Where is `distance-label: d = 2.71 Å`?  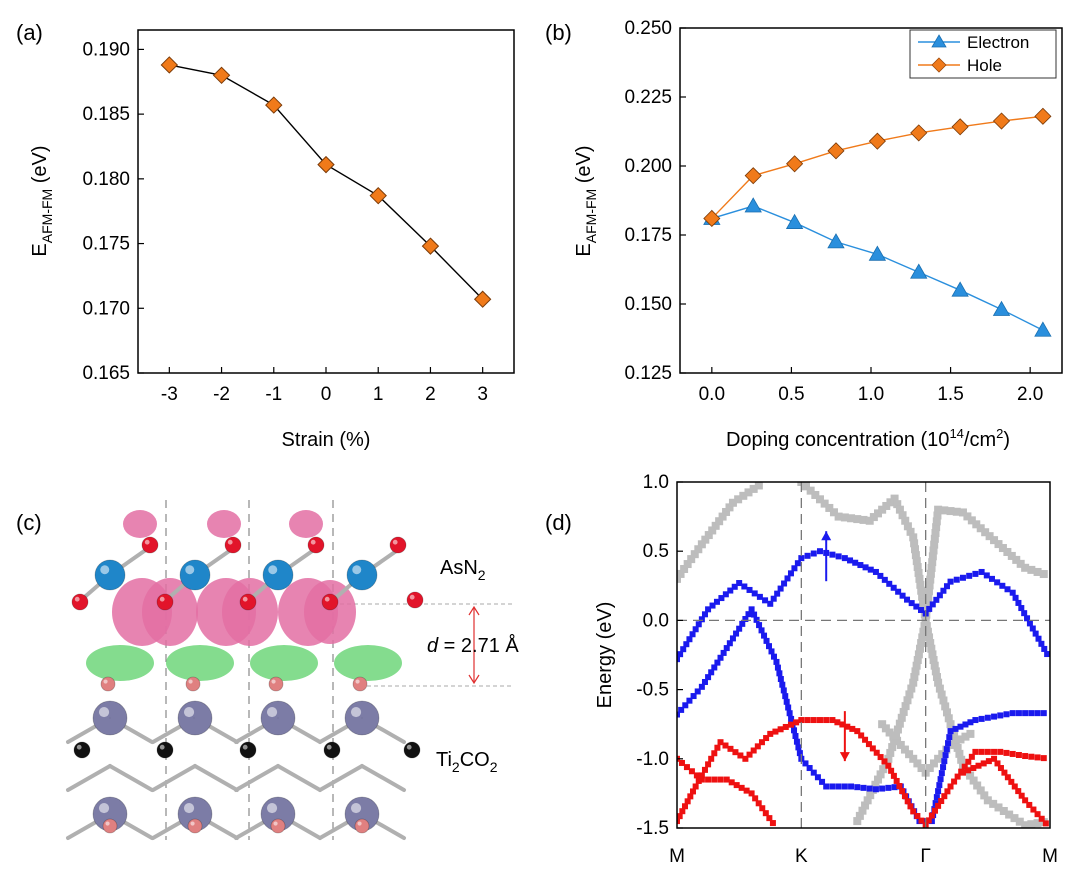 distance-label: d = 2.71 Å is located at coordinates (473, 645).